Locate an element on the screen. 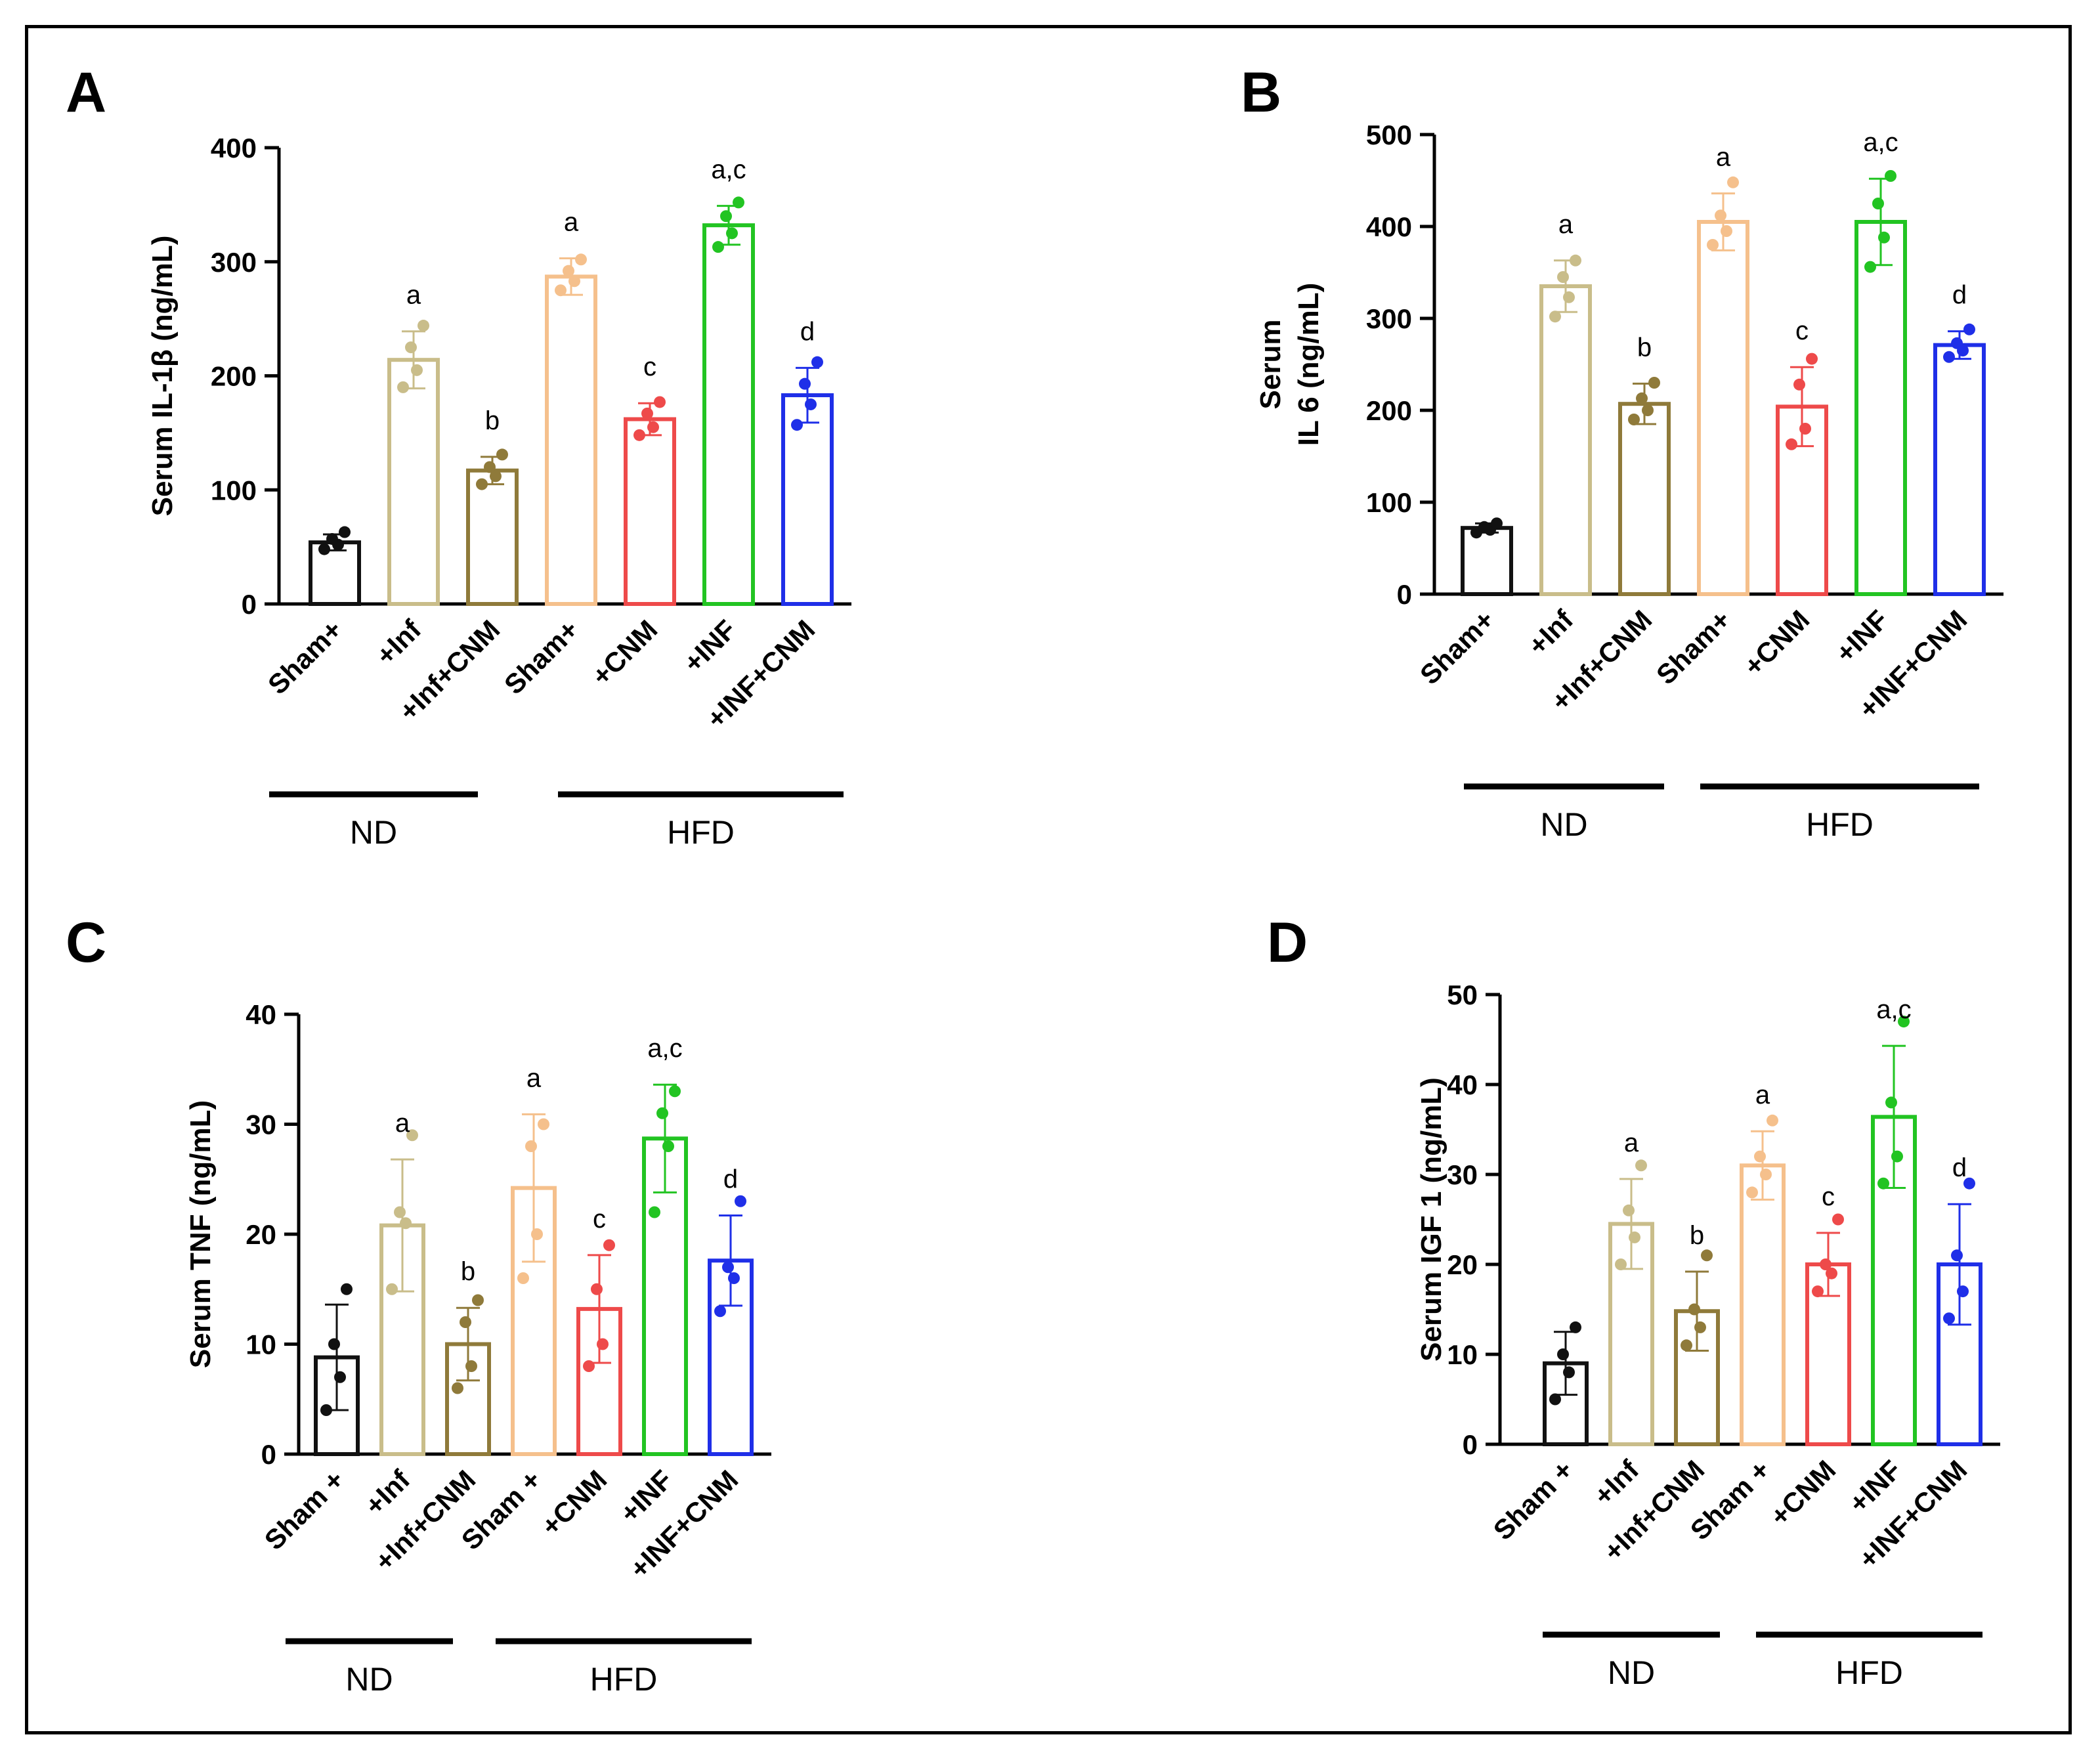  y-tick-label: 20 is located at coordinates (1462, 1264).